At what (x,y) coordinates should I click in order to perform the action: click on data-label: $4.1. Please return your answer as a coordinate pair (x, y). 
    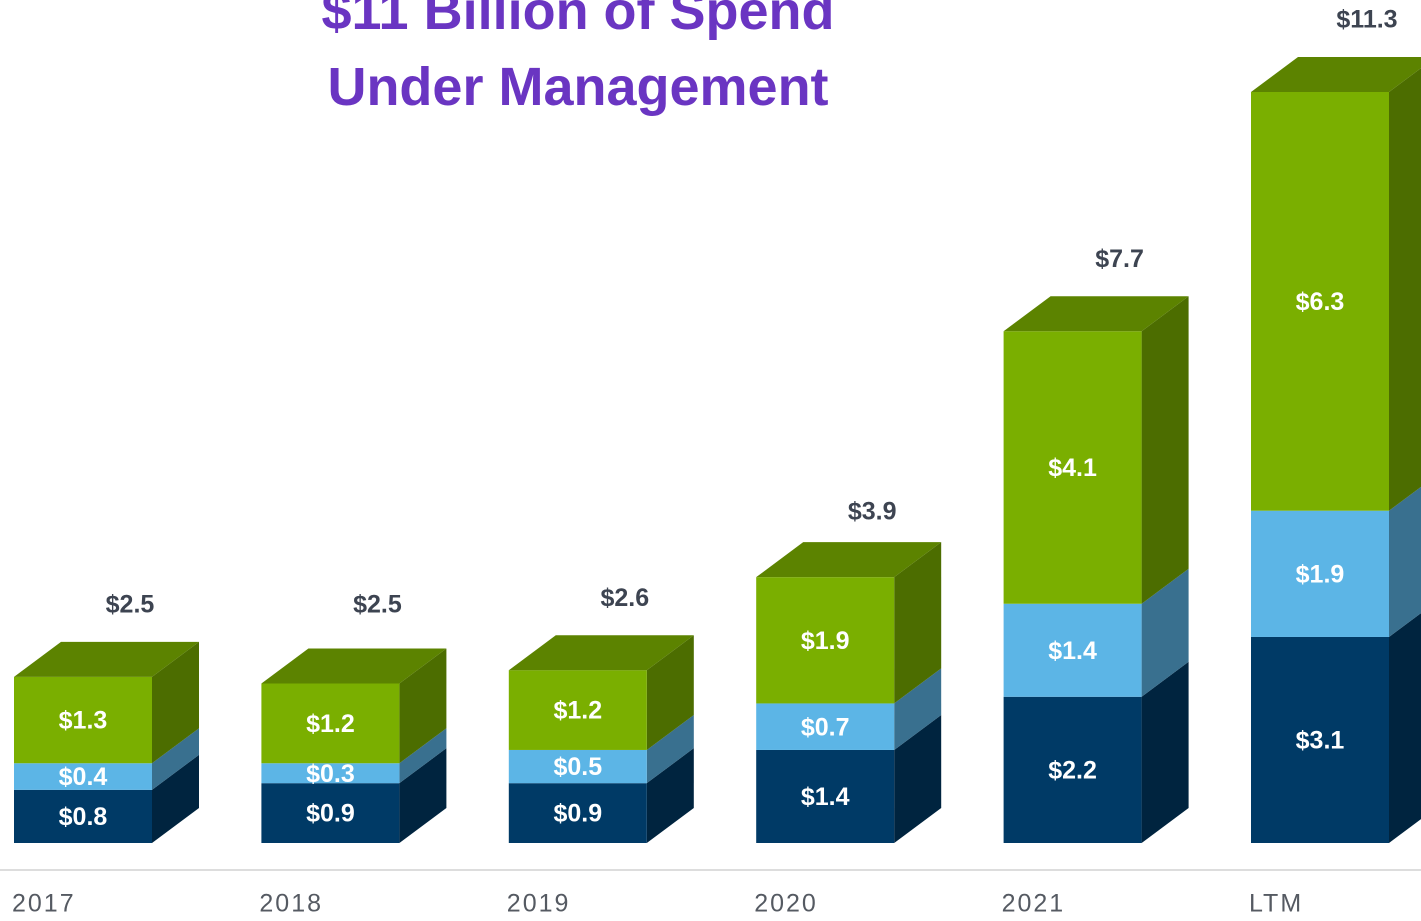
    Looking at the image, I should click on (1072, 468).